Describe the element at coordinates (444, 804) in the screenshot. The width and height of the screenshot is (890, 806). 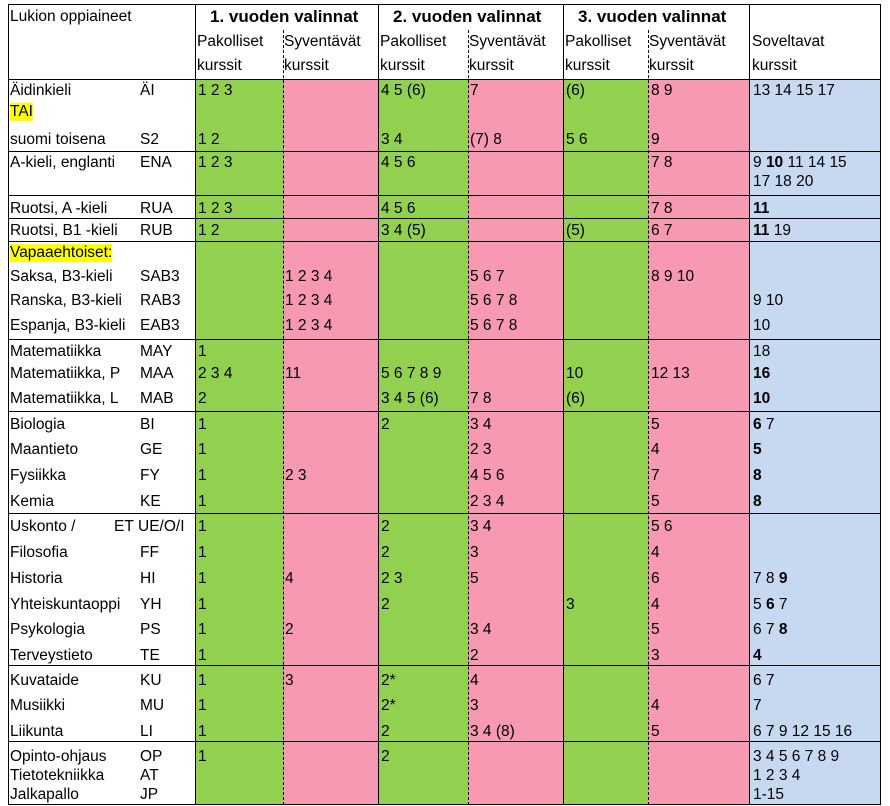
I see `border-bottom` at that location.